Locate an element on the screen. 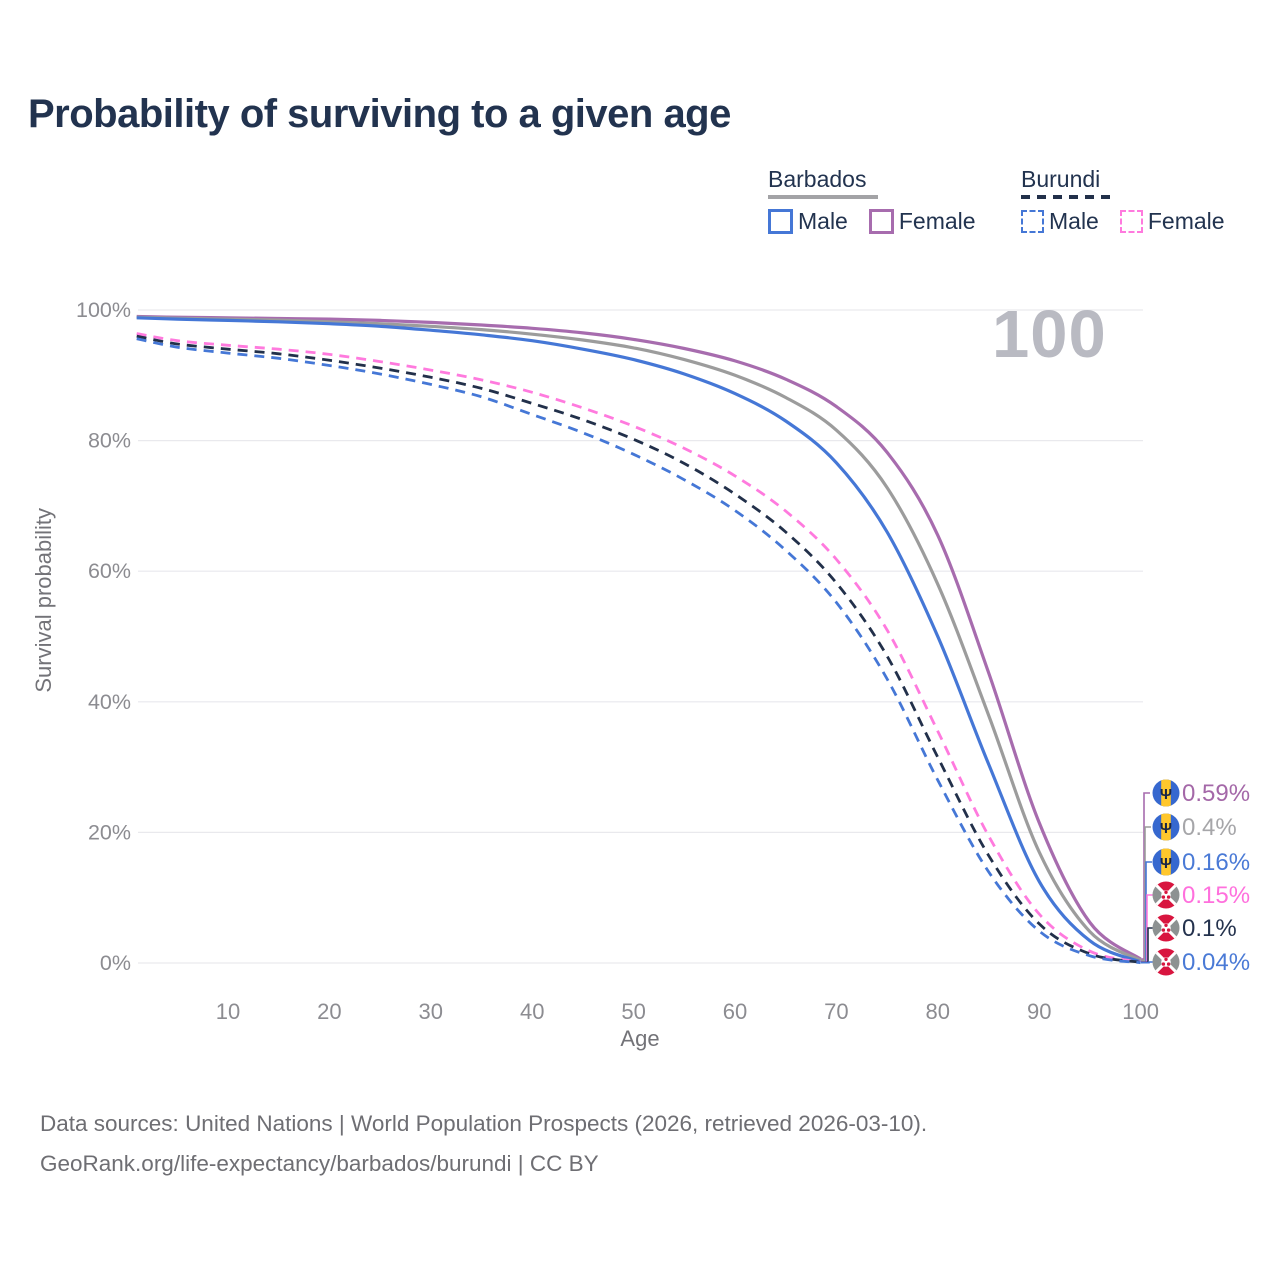  y-tick-label: 0% is located at coordinates (115, 963).